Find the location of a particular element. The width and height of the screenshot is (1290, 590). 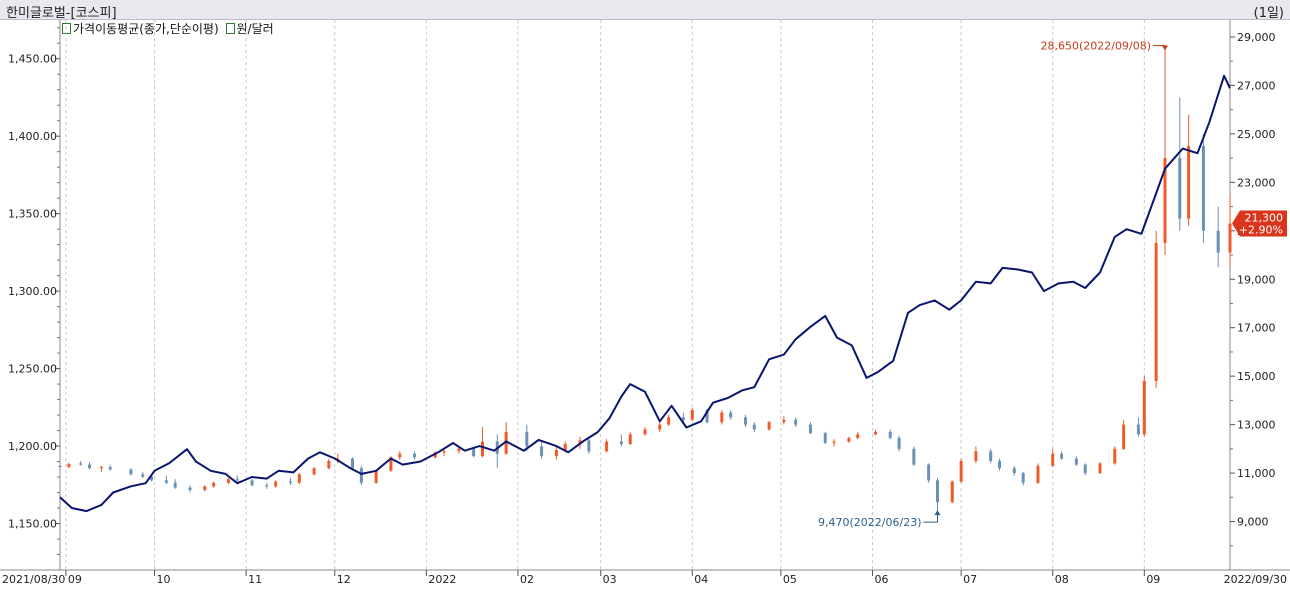

legend-label-moving-average: 가격이동평균(종가,단순이평) is located at coordinates (146, 29).